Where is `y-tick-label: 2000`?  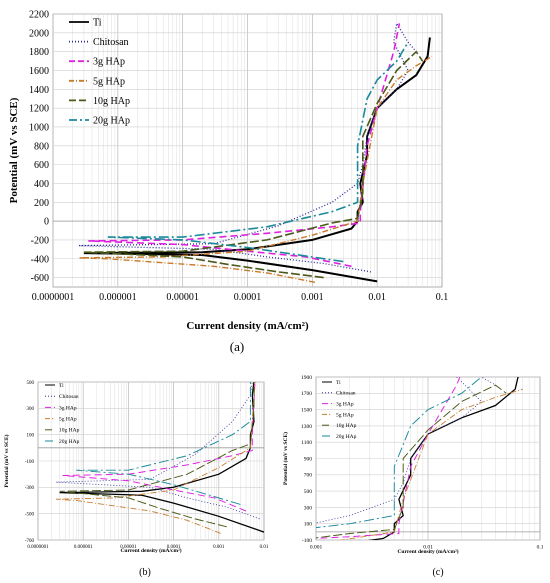
y-tick-label: 2000 is located at coordinates (39, 33).